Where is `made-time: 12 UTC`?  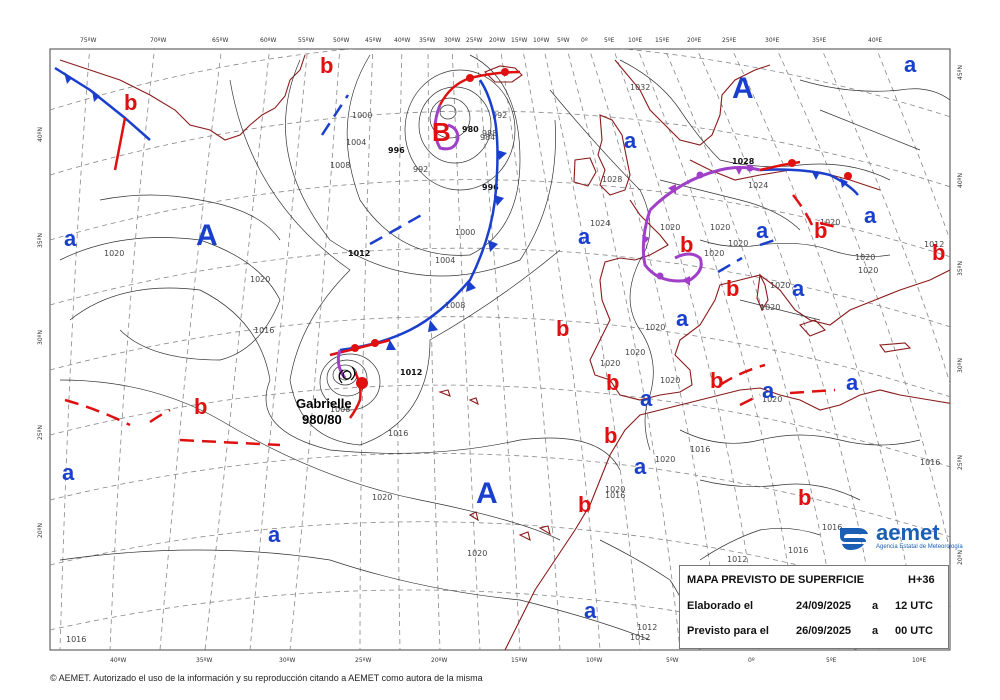 made-time: 12 UTC is located at coordinates (914, 606).